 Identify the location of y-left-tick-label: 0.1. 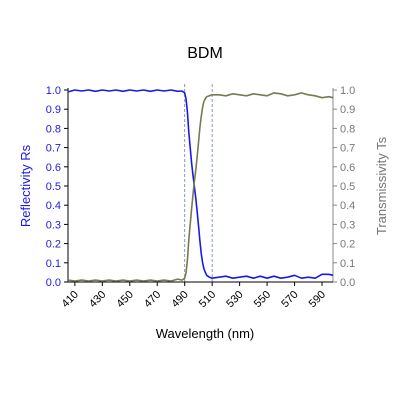
(53, 264).